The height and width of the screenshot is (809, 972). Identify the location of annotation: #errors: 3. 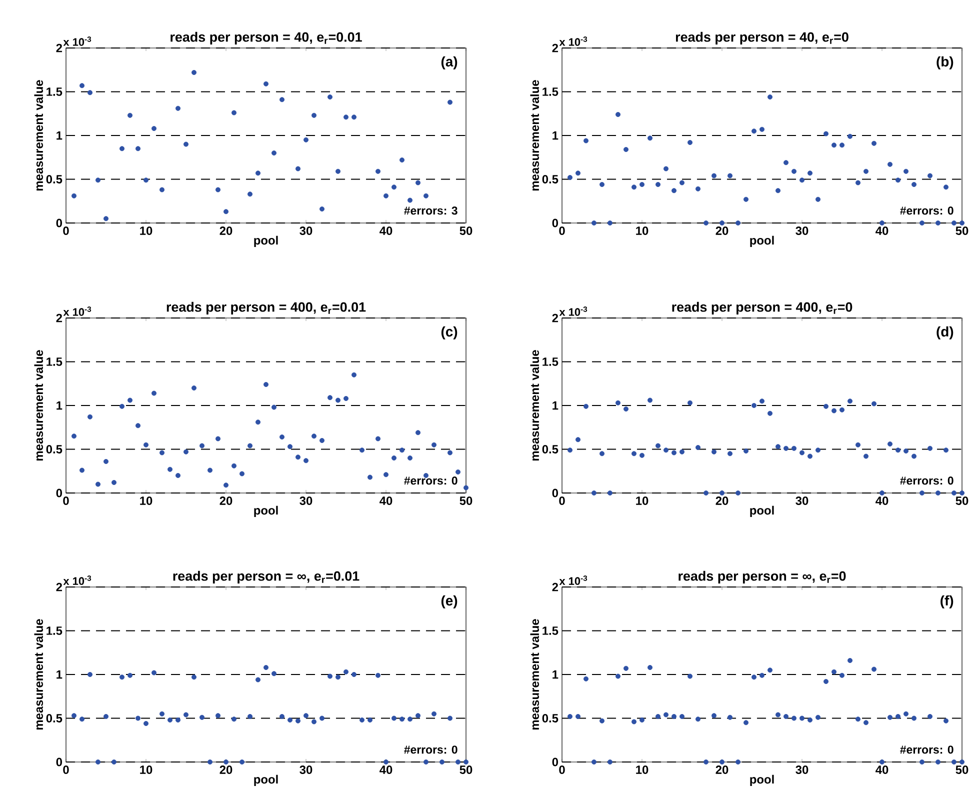
(431, 210).